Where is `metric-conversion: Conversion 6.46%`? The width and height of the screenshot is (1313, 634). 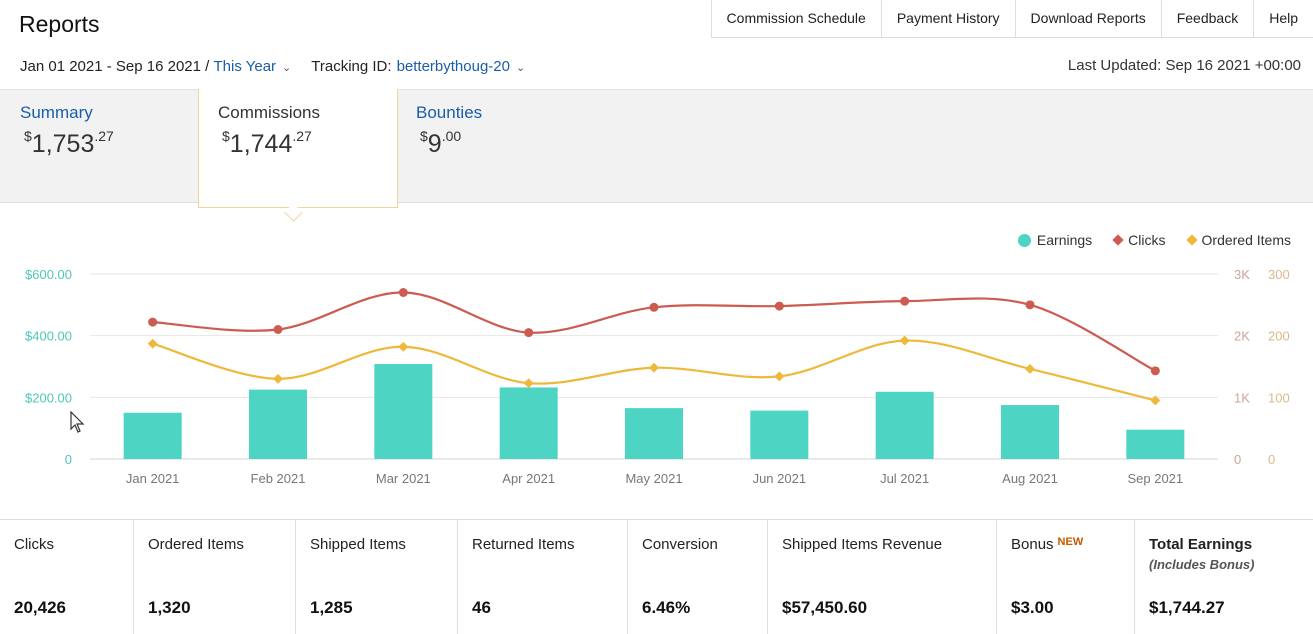 metric-conversion: Conversion 6.46% is located at coordinates (698, 577).